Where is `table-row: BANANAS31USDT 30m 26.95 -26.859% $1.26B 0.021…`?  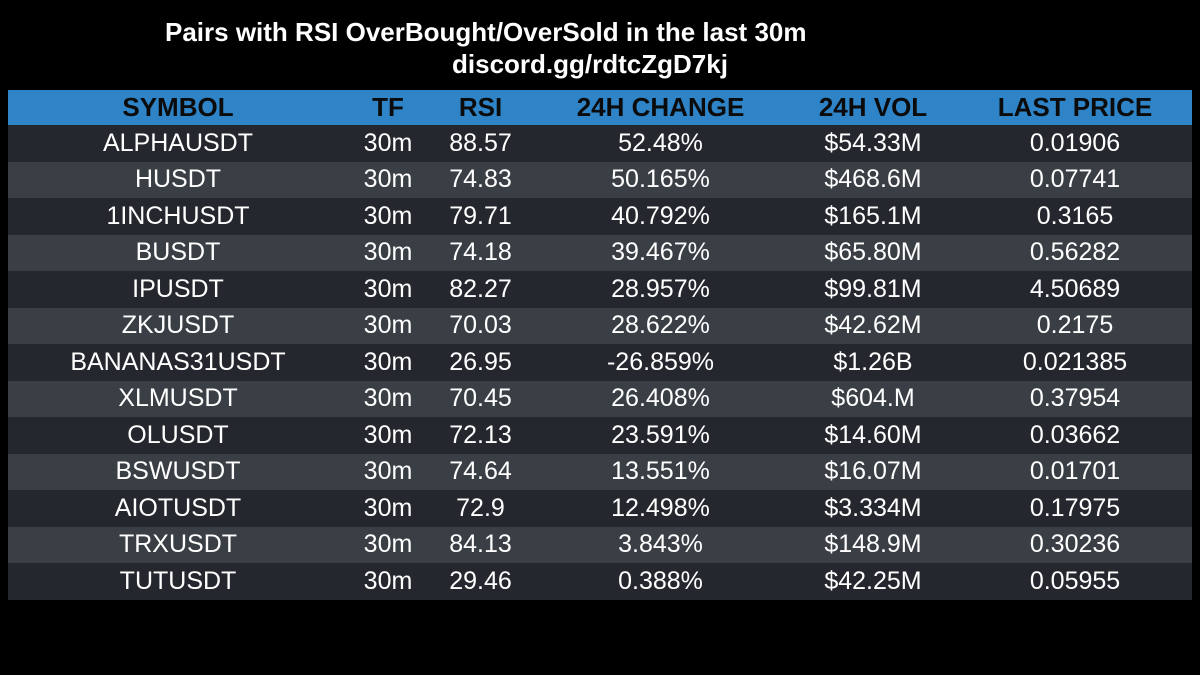
table-row: BANANAS31USDT 30m 26.95 -26.859% $1.26B 0.021… is located at coordinates (600, 362).